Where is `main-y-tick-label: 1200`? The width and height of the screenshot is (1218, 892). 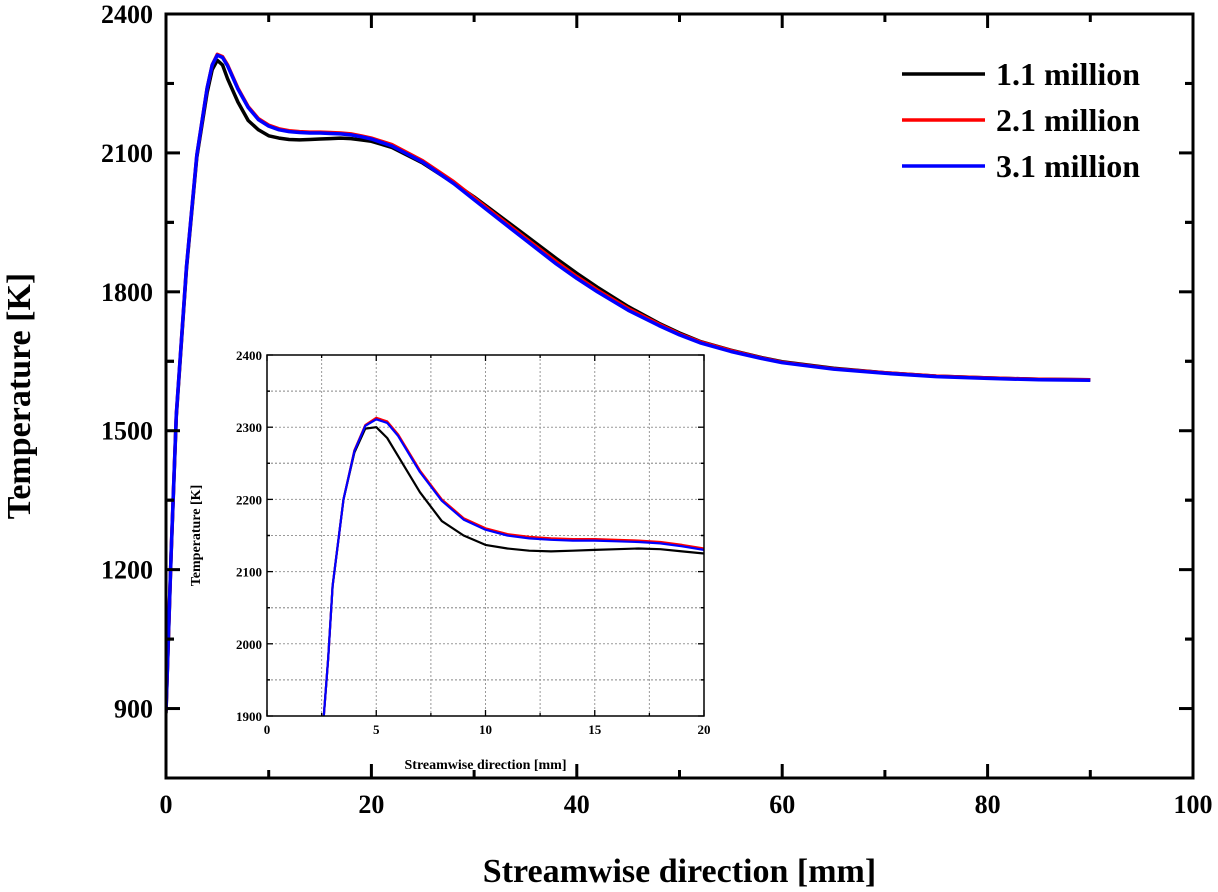
main-y-tick-label: 1200 is located at coordinates (127, 570).